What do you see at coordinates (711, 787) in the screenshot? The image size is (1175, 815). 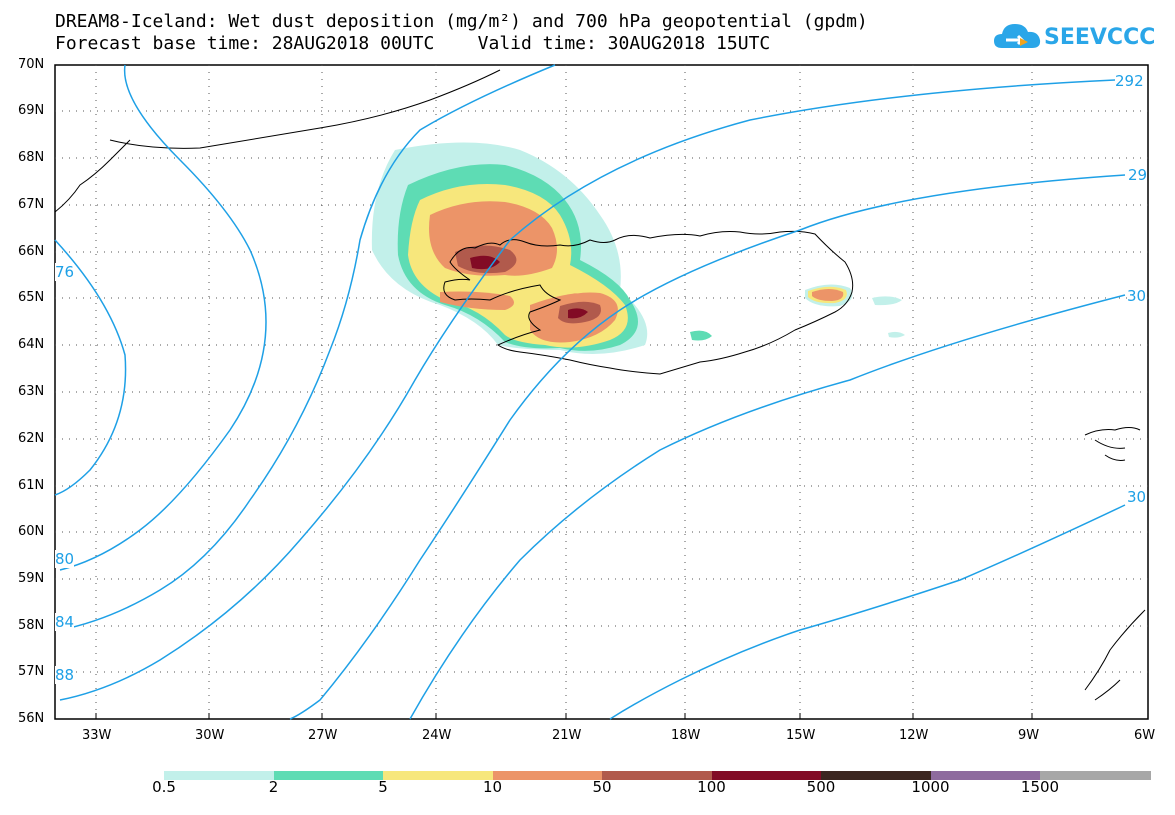 I see `legend-value-label: 100` at bounding box center [711, 787].